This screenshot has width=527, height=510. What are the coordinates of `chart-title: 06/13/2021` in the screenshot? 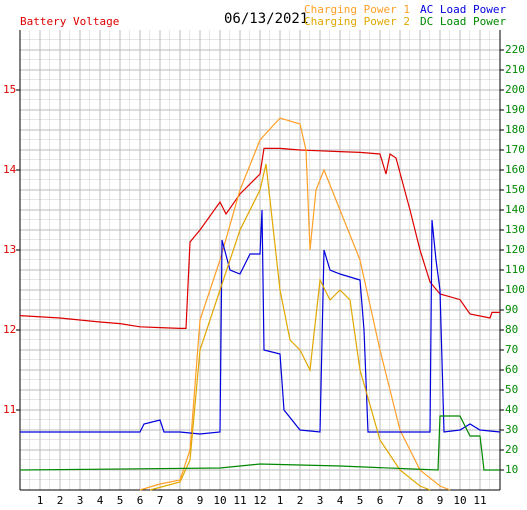 It's located at (266, 19).